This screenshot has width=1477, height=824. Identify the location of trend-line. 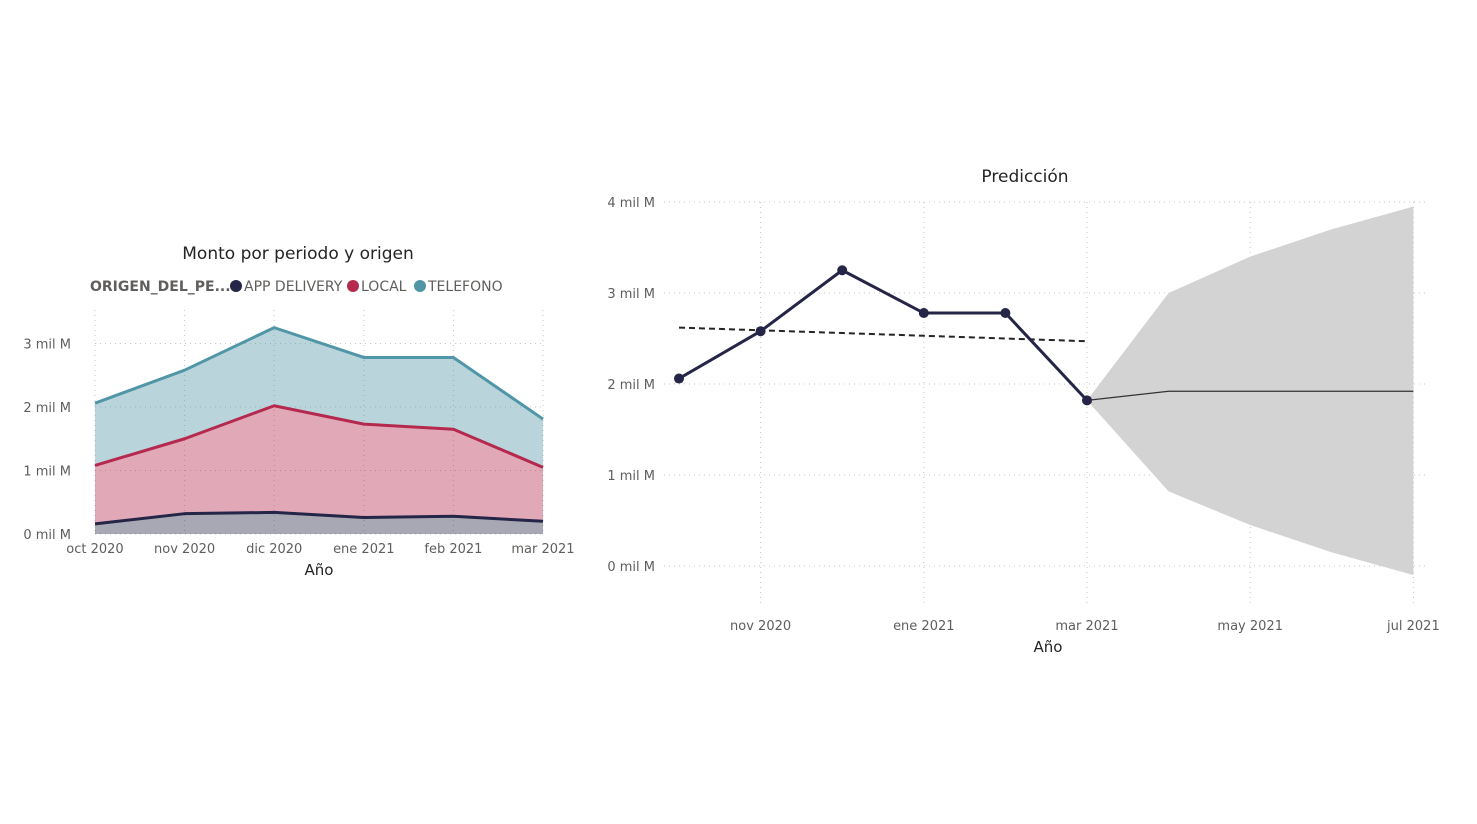
(883, 334).